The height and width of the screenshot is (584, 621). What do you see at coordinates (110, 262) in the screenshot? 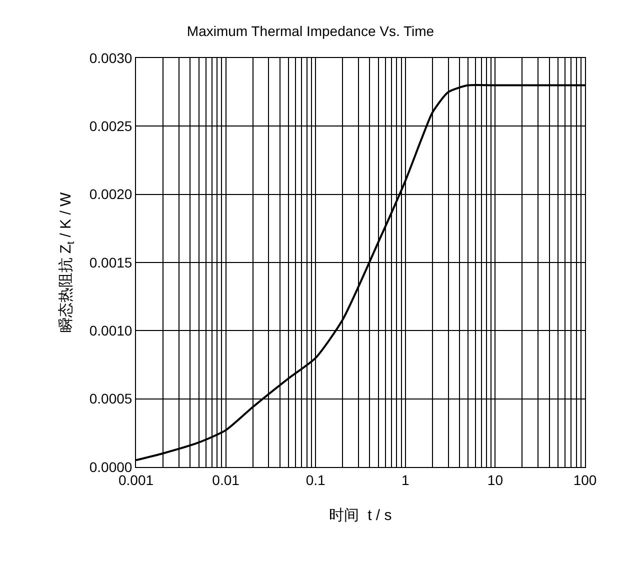
I see `y-tick-label: 0.0015` at bounding box center [110, 262].